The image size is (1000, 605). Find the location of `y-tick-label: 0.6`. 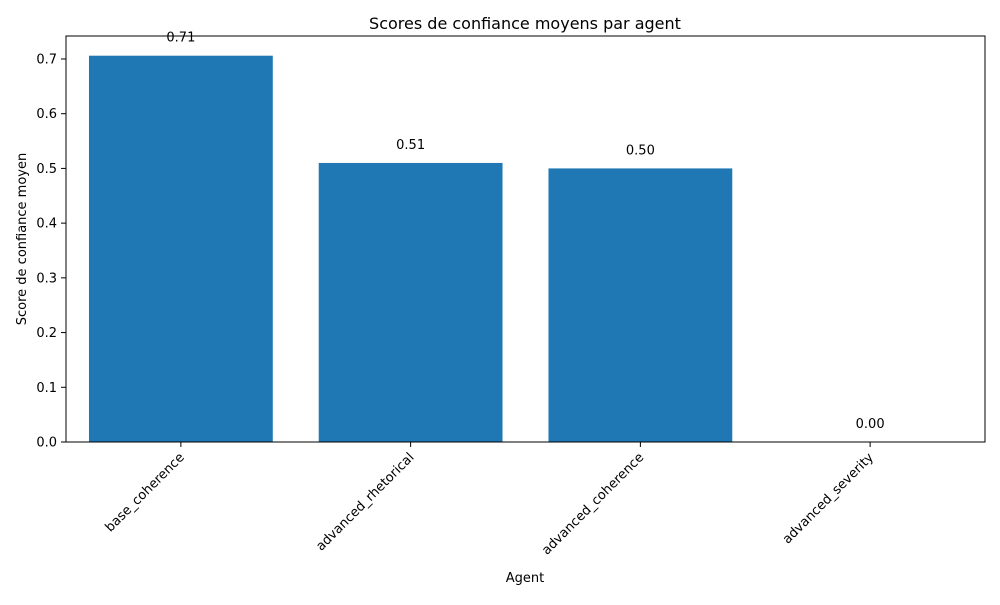

y-tick-label: 0.6 is located at coordinates (46, 114).